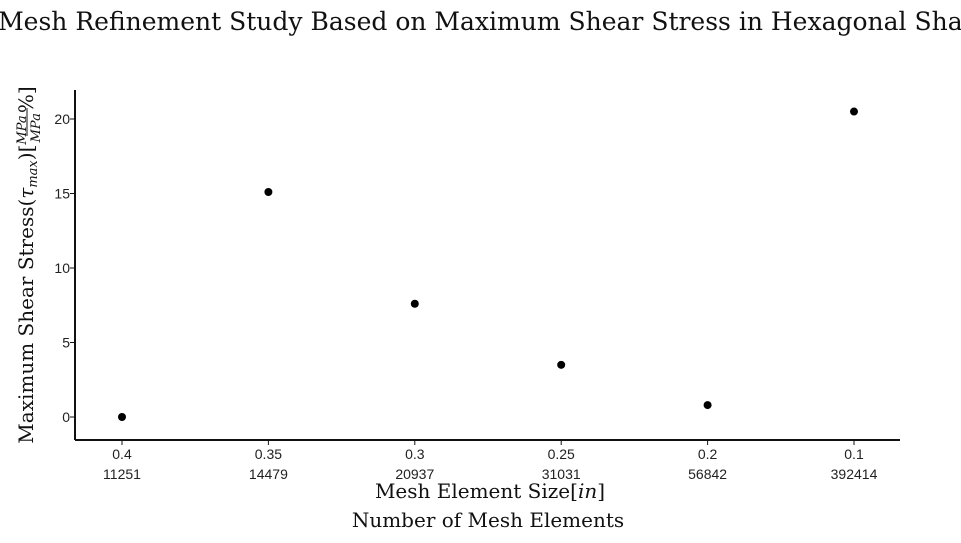 The height and width of the screenshot is (543, 961). I want to click on x-axis-label: Mesh Element Size[in], so click(490, 491).